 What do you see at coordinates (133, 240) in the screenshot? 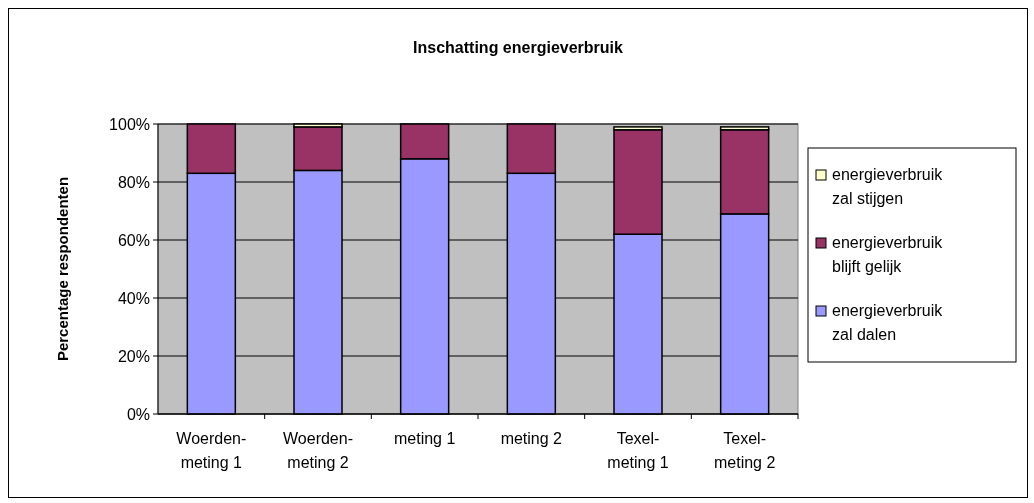
I see `y-tick-label: 60%` at bounding box center [133, 240].